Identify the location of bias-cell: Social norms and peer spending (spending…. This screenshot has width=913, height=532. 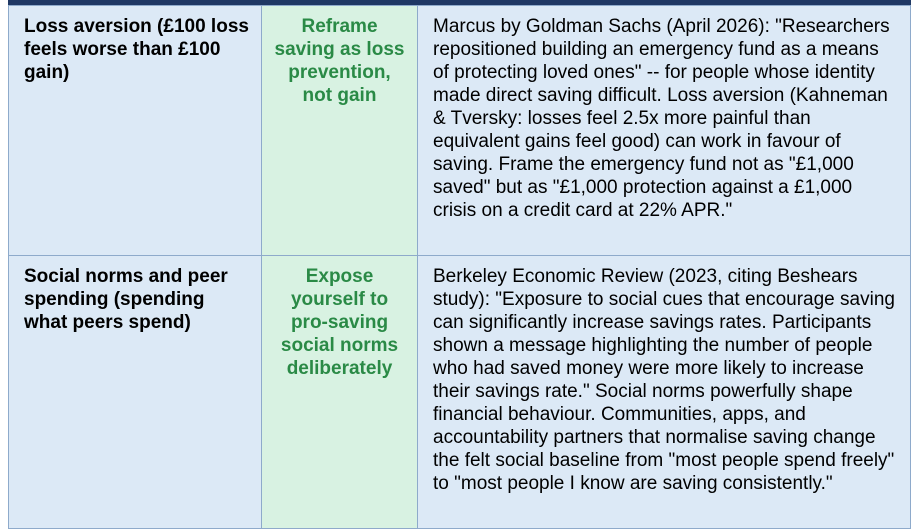
(135, 392).